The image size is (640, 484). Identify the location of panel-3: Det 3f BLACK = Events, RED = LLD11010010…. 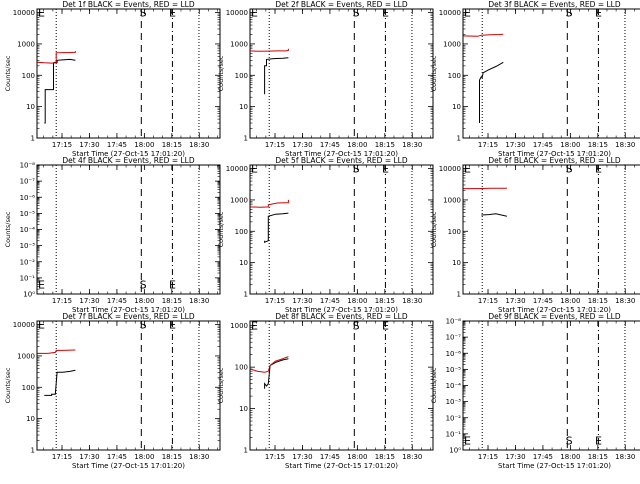
(535, 79).